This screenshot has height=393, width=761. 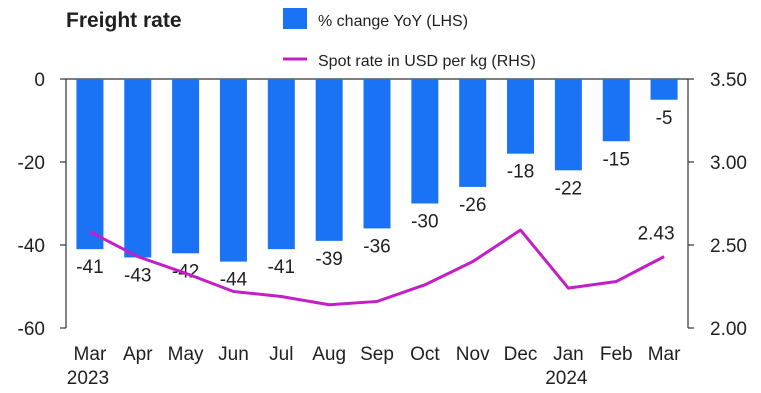 What do you see at coordinates (521, 354) in the screenshot?
I see `x-category-label: Dec` at bounding box center [521, 354].